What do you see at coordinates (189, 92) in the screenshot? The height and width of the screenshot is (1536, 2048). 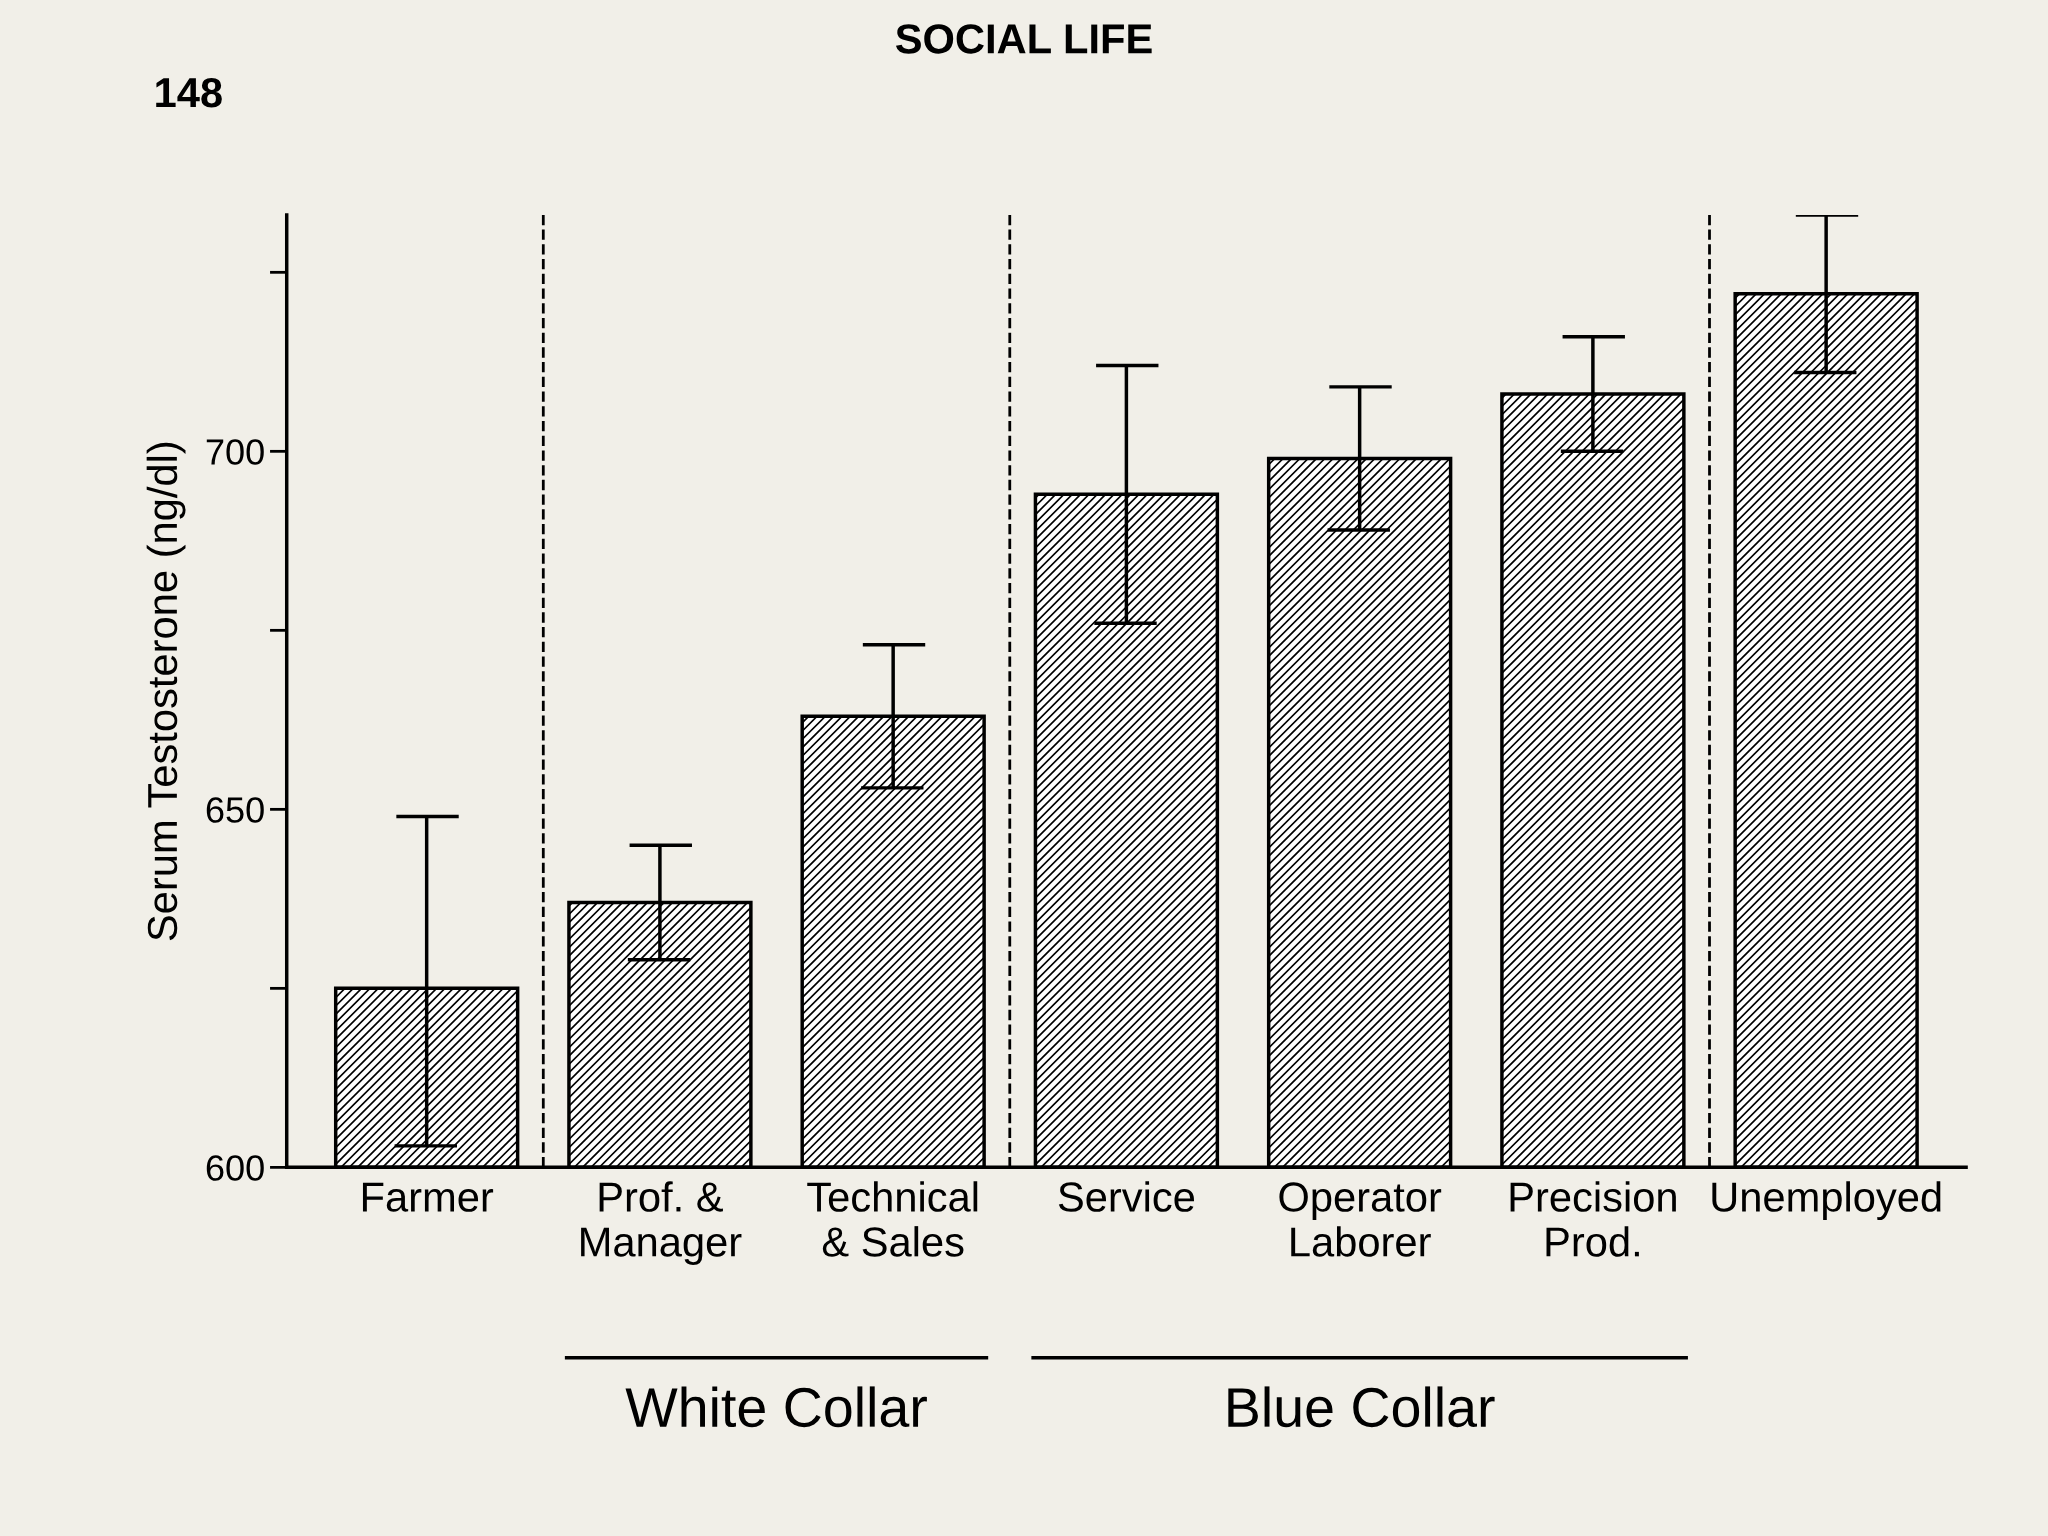 I see `text: 148` at bounding box center [189, 92].